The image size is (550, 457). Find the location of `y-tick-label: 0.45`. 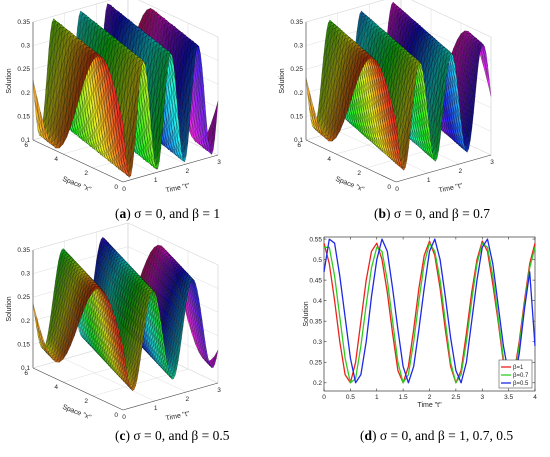

y-tick-label: 0.45 is located at coordinates (315, 280).